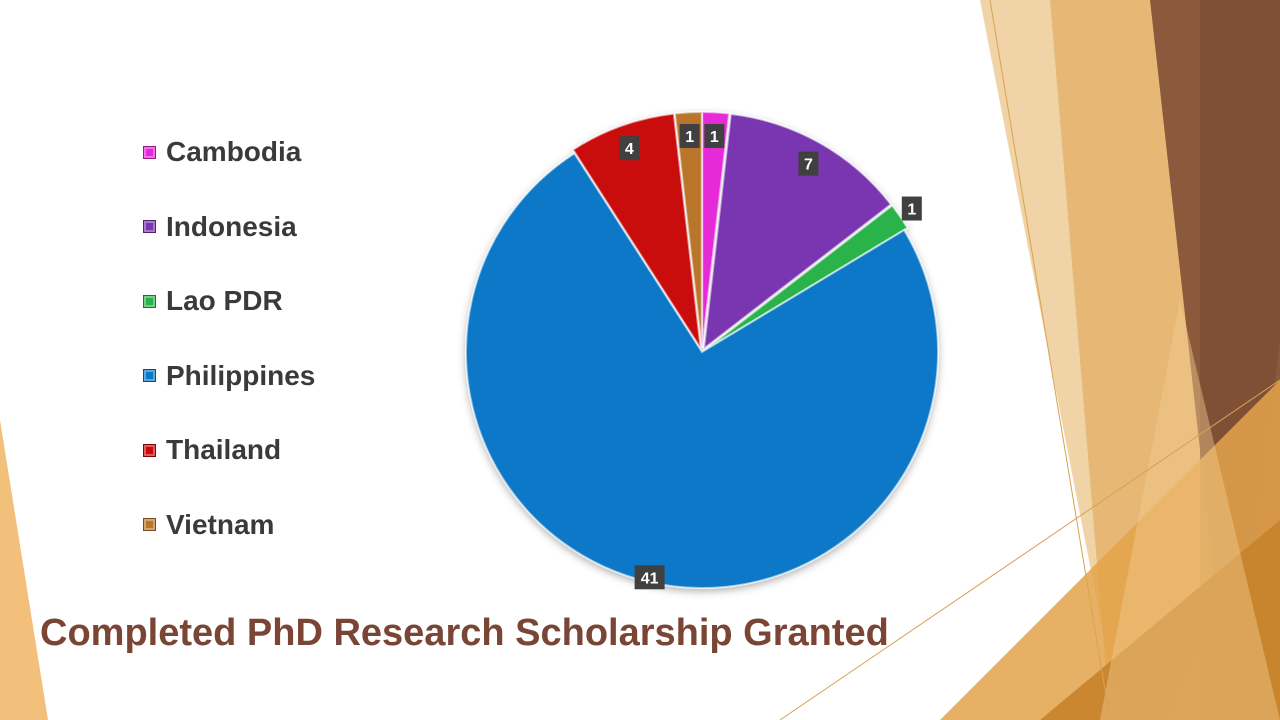  I want to click on data-label: 4, so click(629, 148).